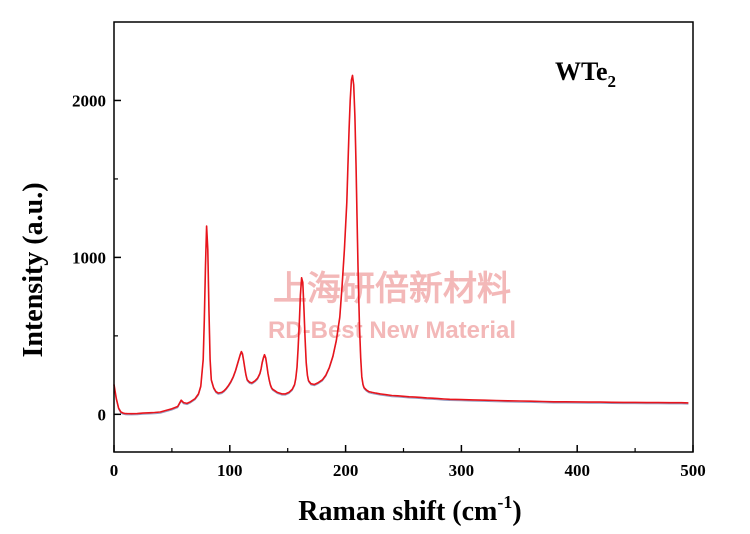 The width and height of the screenshot is (750, 534). What do you see at coordinates (114, 470) in the screenshot?
I see `x-tick-label: 0` at bounding box center [114, 470].